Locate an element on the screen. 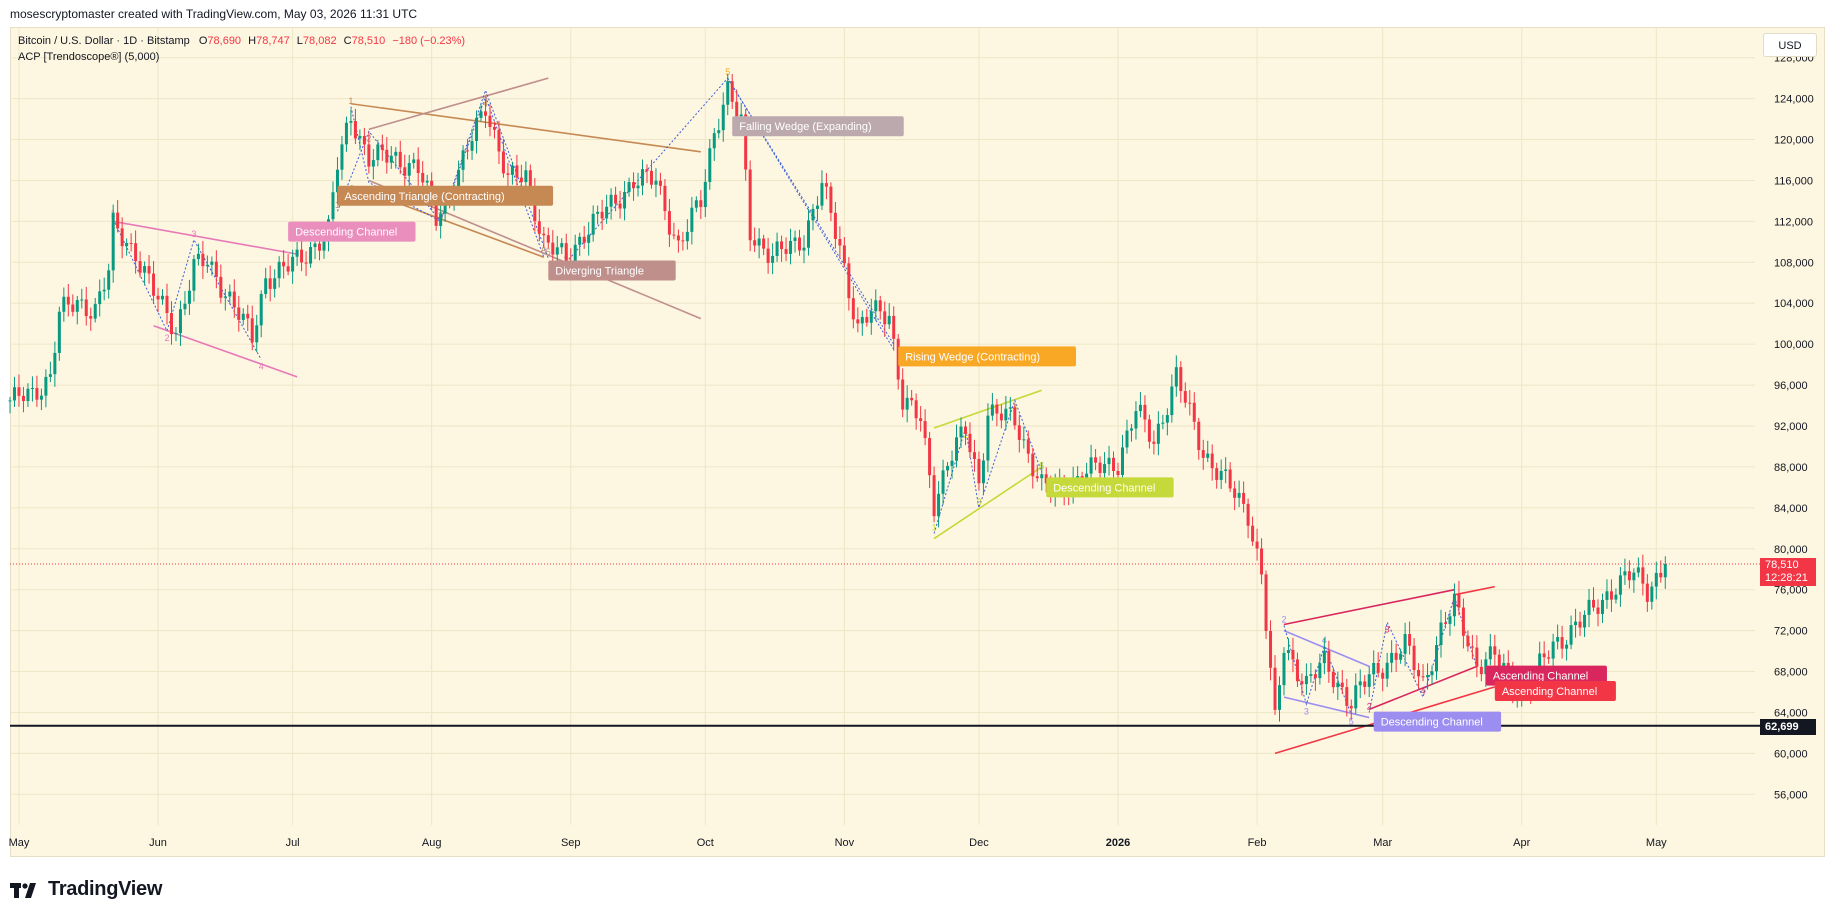  indicator-legend: ACP [Trendoscope®] (5,000) is located at coordinates (89, 57).